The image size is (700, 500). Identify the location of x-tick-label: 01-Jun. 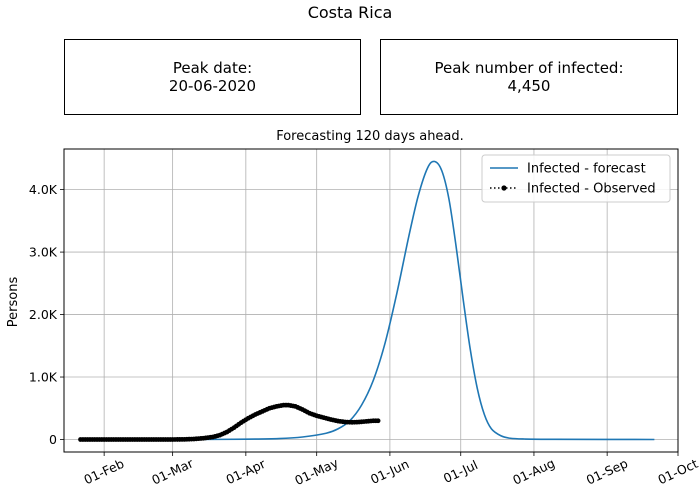
(389, 471).